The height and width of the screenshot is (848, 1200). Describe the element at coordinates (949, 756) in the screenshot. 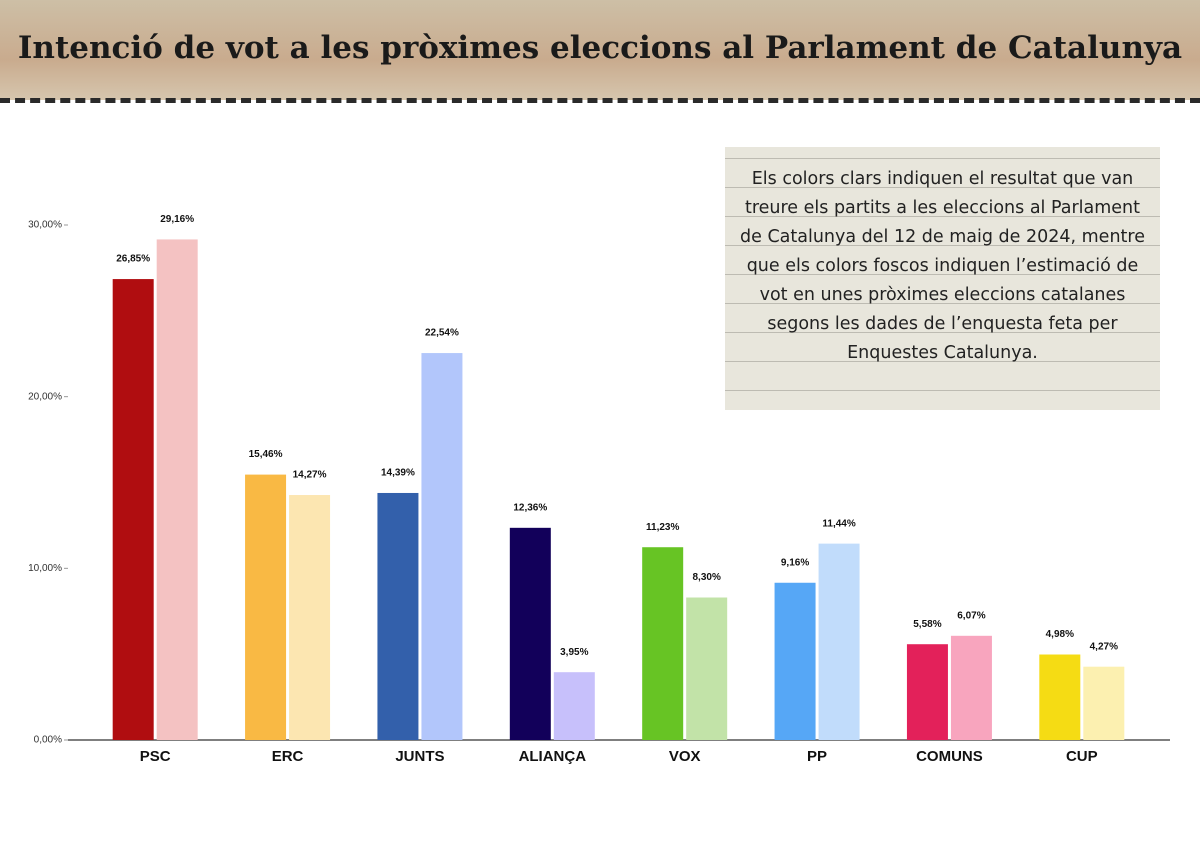

I see `x-tick-label: COMUNS` at that location.